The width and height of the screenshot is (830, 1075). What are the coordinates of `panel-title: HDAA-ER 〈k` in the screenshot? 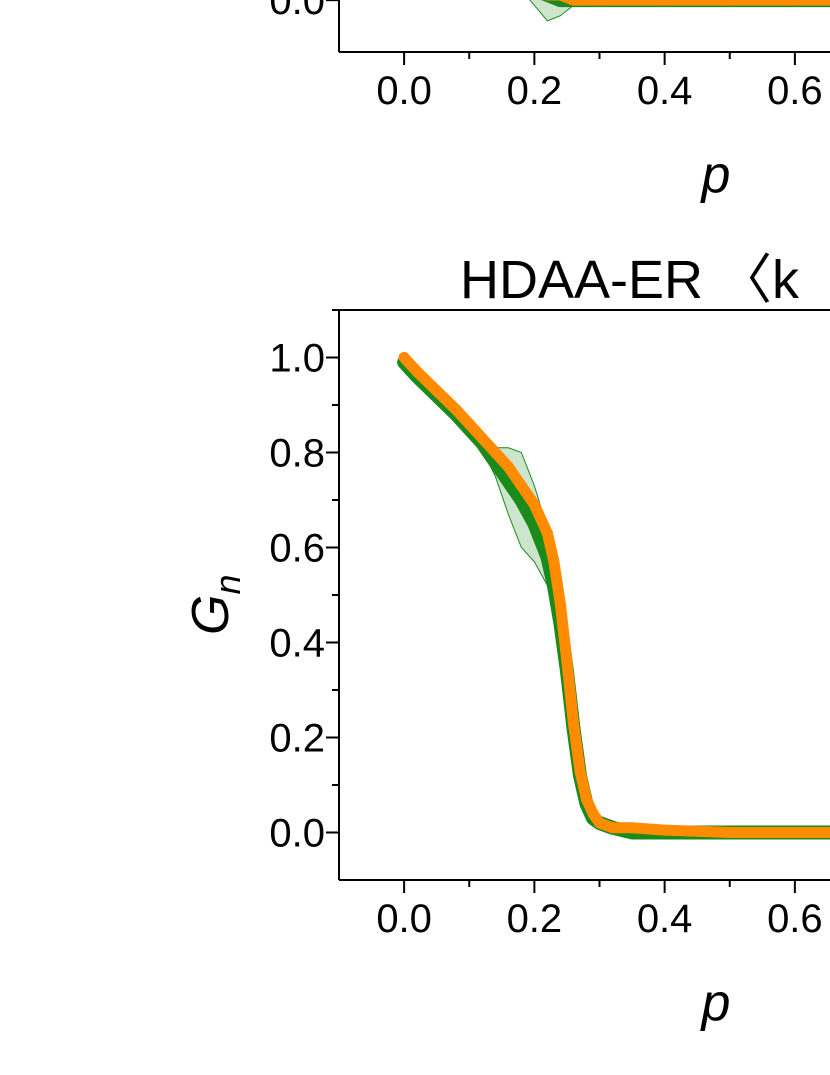 It's located at (630, 280).